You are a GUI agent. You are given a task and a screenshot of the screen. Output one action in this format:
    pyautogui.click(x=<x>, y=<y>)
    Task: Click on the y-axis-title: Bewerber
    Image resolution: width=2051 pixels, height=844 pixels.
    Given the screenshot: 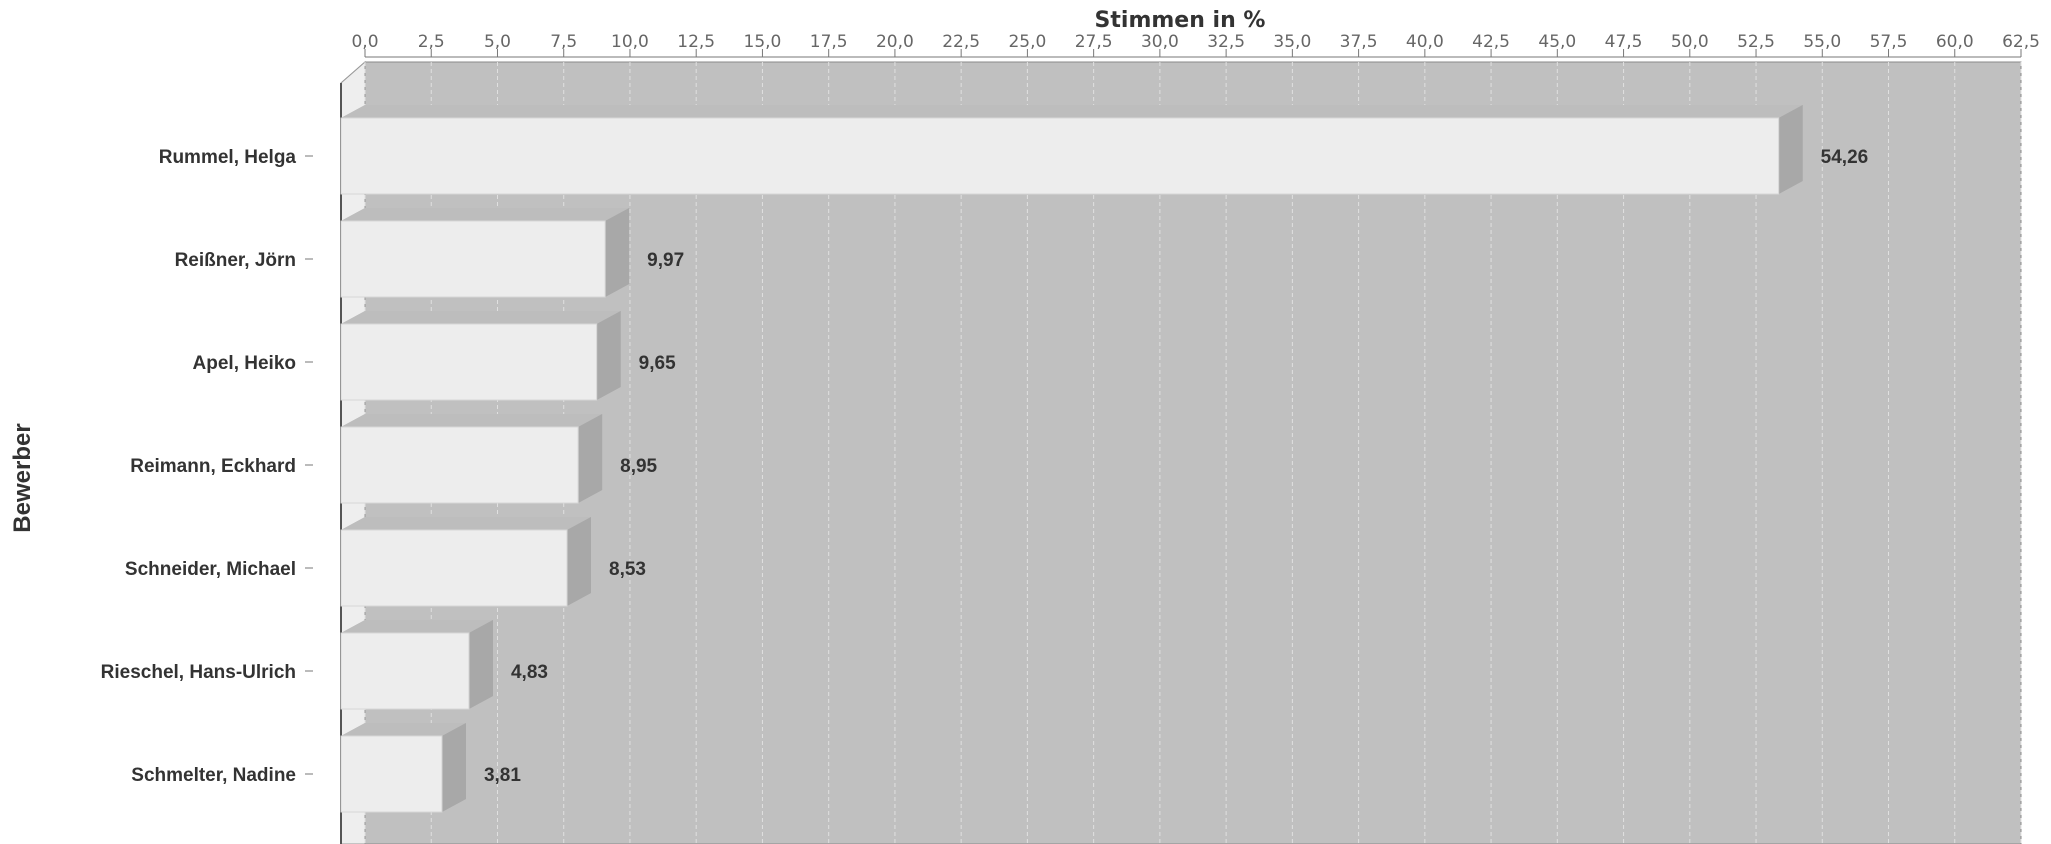 What is the action you would take?
    pyautogui.click(x=22, y=477)
    